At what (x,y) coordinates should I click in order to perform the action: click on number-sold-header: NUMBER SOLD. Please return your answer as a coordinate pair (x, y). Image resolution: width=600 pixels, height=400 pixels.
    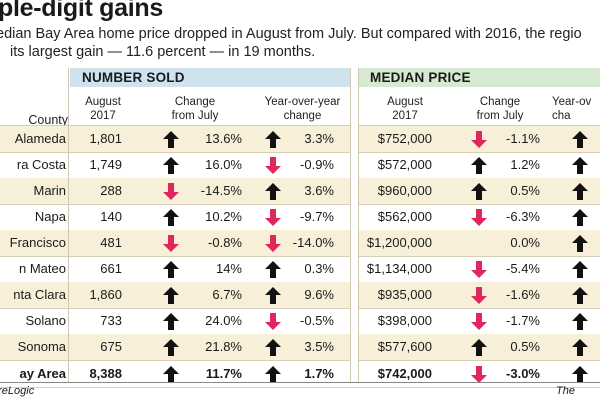
    Looking at the image, I should click on (210, 77).